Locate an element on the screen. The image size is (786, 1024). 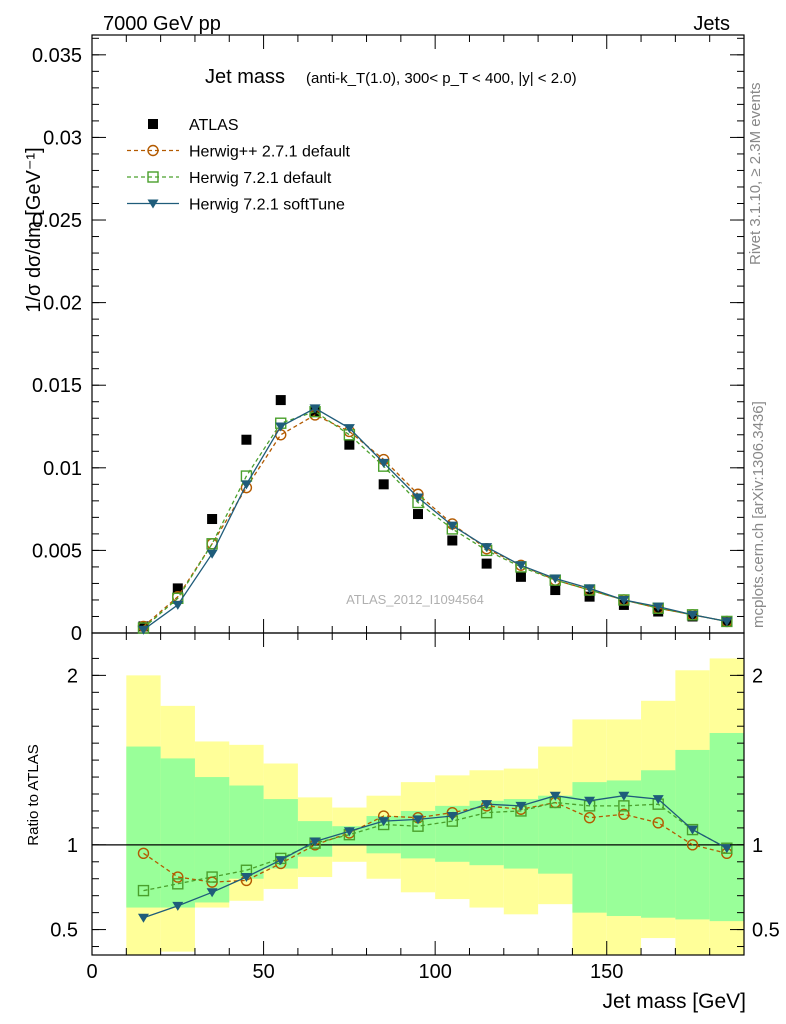
watermark: ATLAS_2012_I1094564 is located at coordinates (415, 599).